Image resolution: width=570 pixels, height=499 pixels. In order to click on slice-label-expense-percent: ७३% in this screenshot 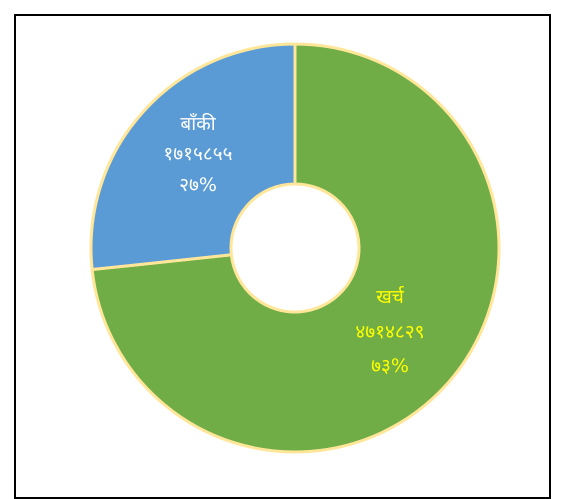, I will do `click(390, 366)`.